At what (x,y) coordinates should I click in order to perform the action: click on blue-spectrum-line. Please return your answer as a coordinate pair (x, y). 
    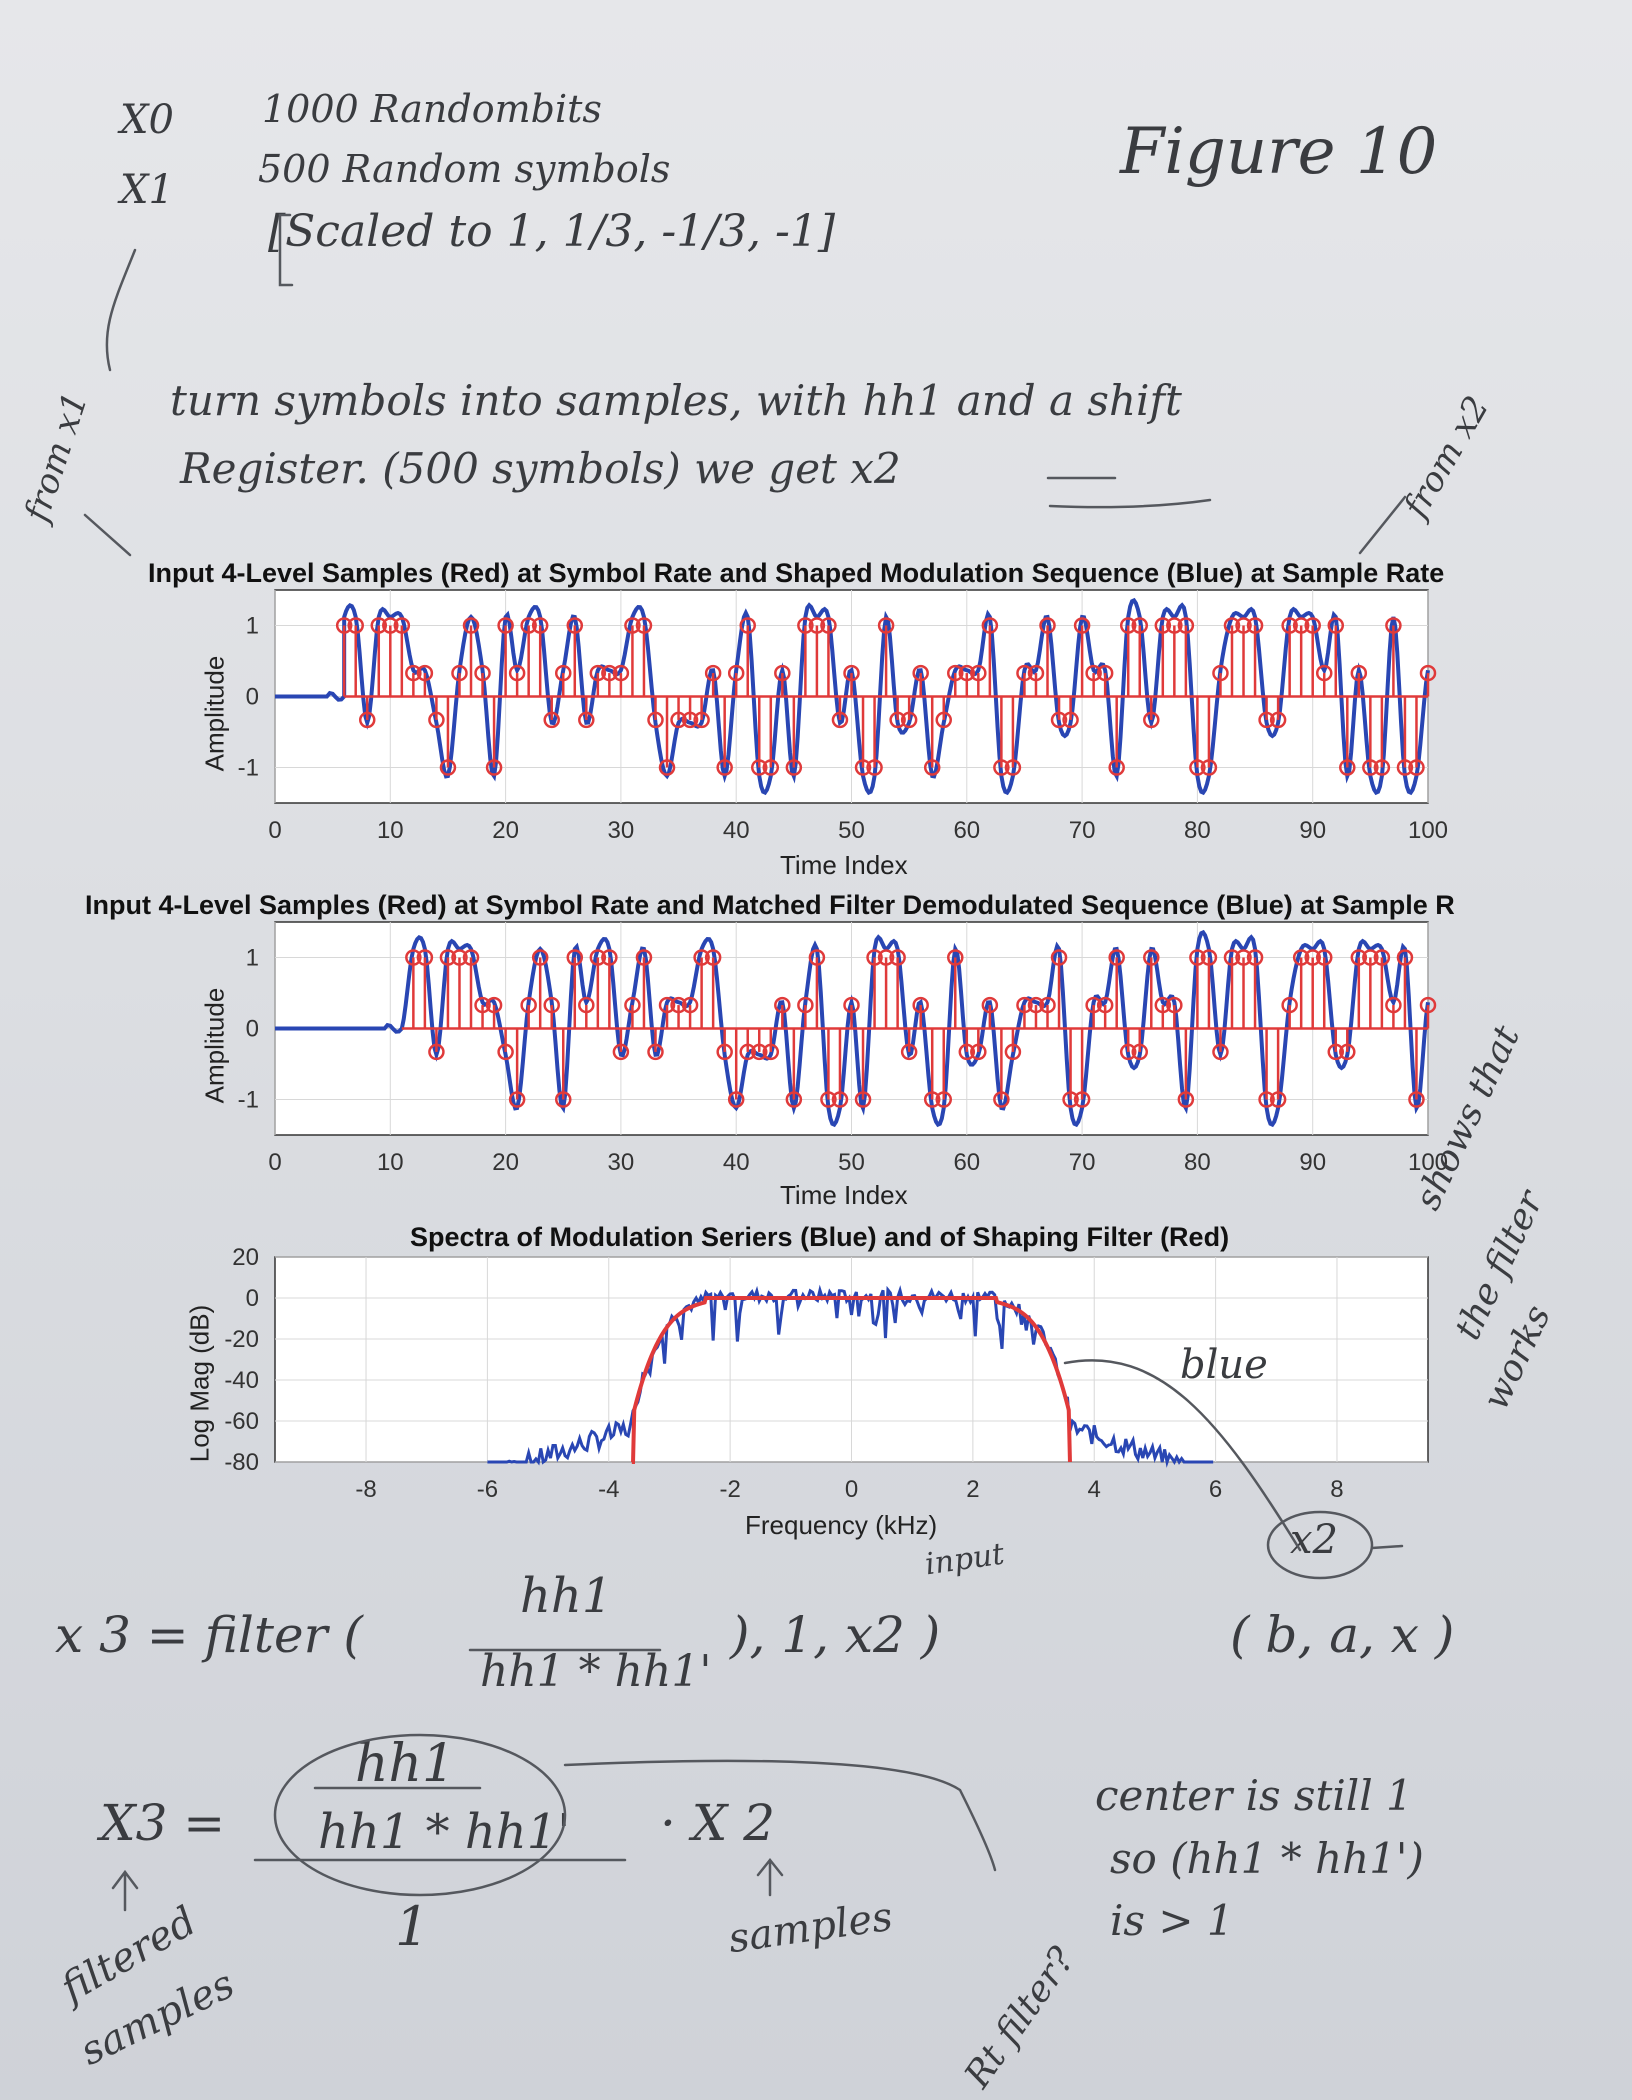
    Looking at the image, I should click on (850, 1376).